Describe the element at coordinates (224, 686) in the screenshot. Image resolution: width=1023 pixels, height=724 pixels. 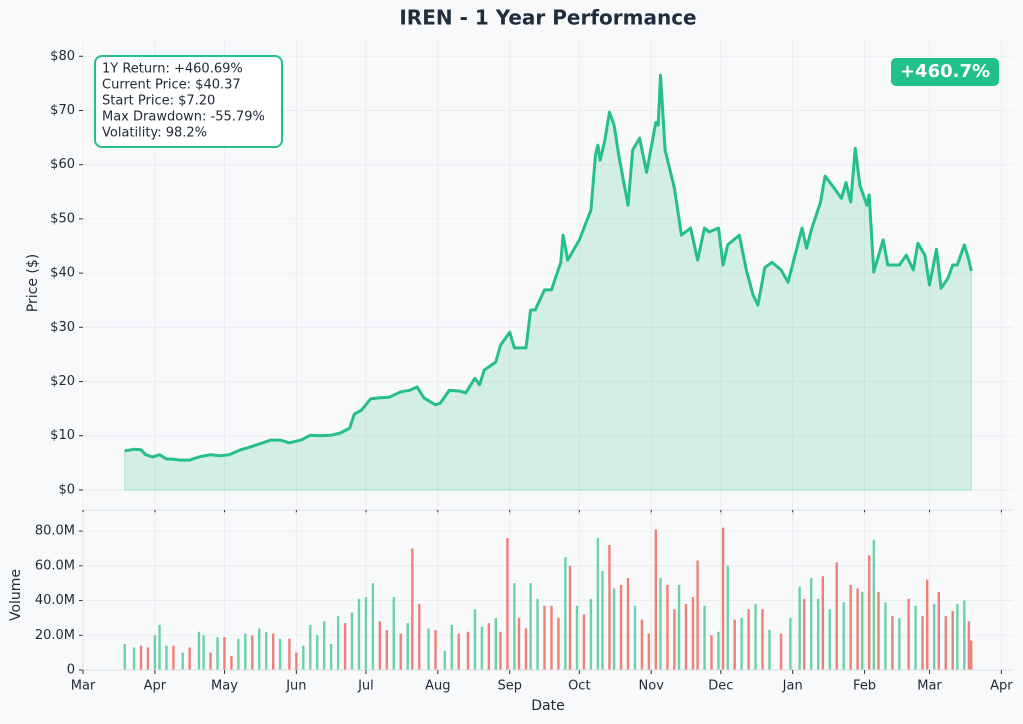
I see `x-tick-label: May` at that location.